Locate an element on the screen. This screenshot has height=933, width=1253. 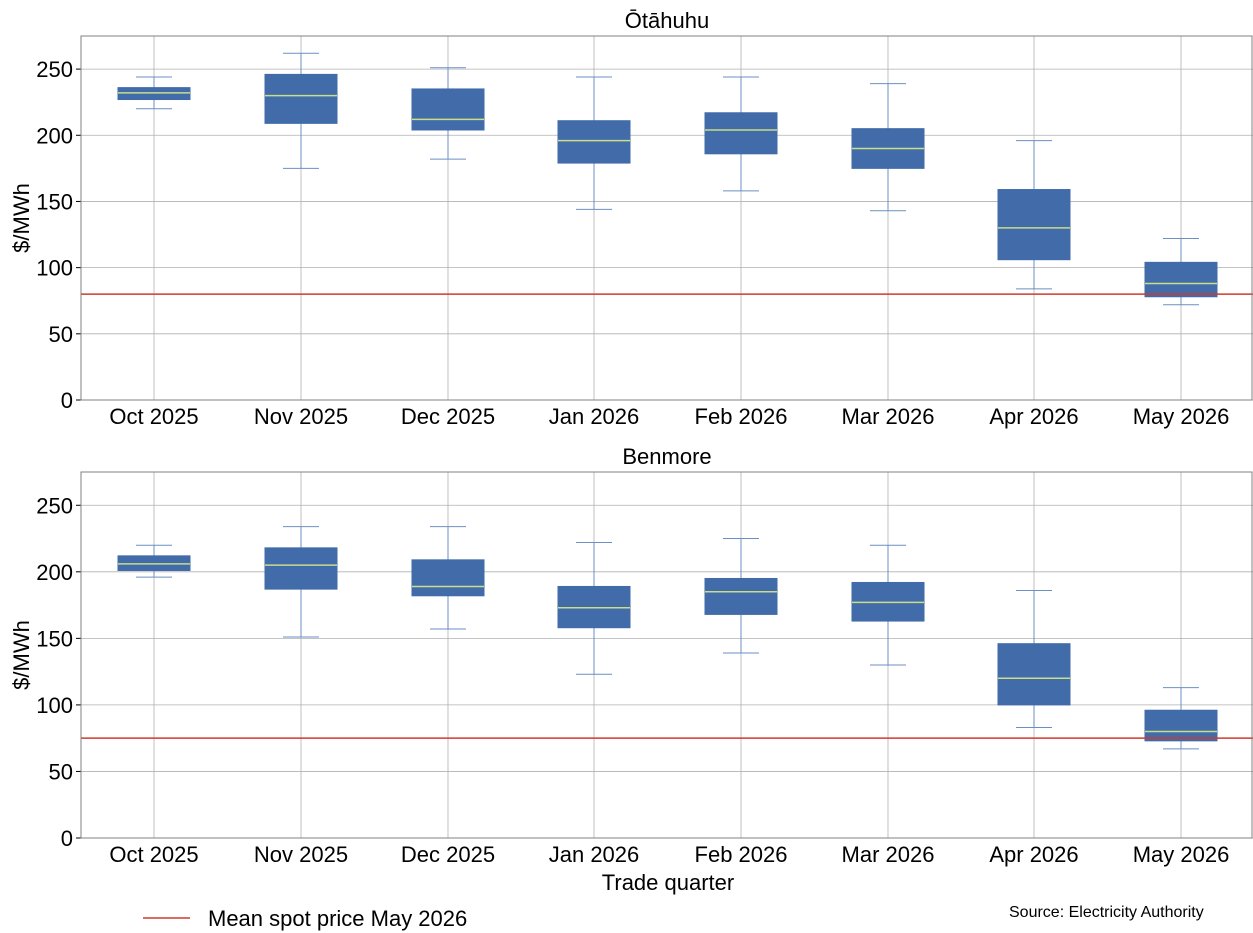
panel-title: Benmore is located at coordinates (666, 456).